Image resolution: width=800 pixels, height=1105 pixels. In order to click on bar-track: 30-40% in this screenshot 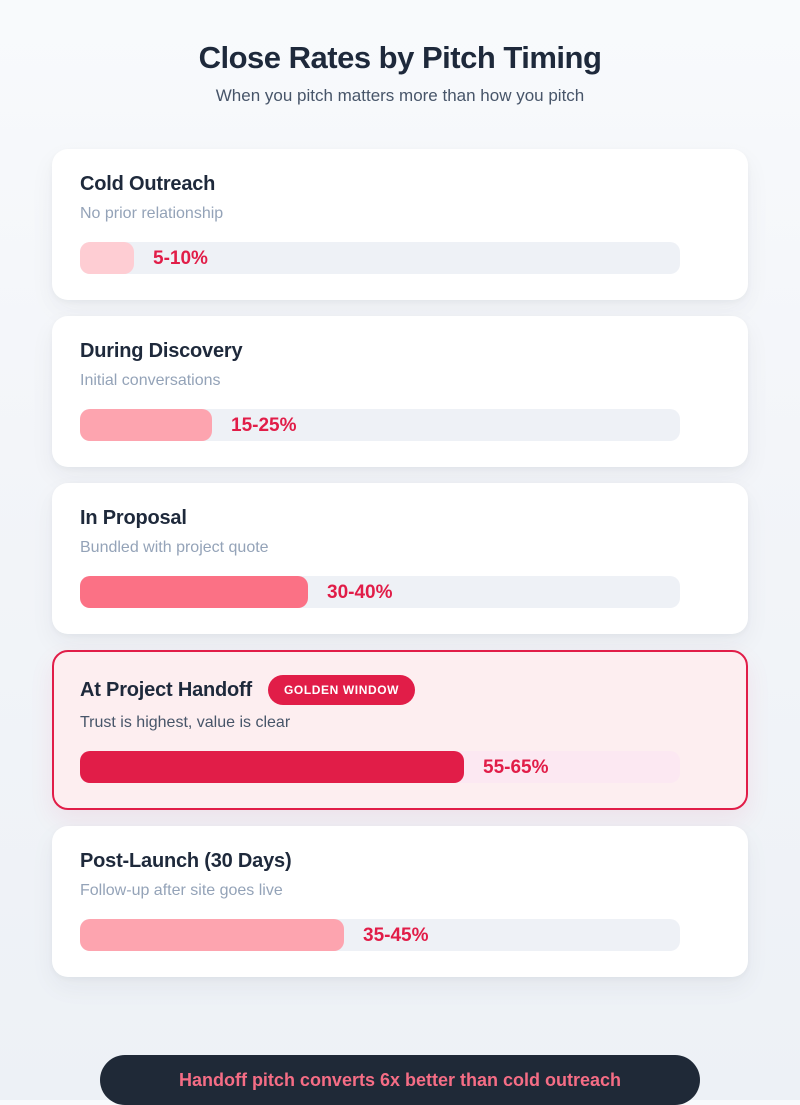, I will do `click(380, 592)`.